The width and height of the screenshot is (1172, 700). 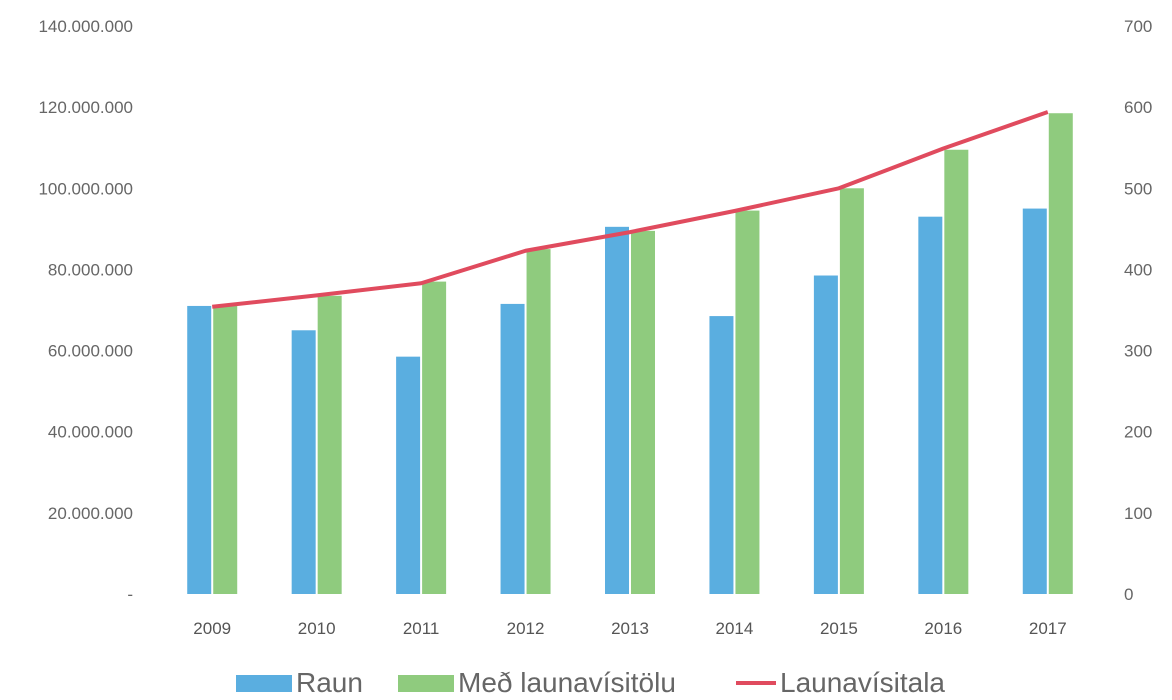 What do you see at coordinates (90, 351) in the screenshot?
I see `left-axis-tick-label: 60.000.000` at bounding box center [90, 351].